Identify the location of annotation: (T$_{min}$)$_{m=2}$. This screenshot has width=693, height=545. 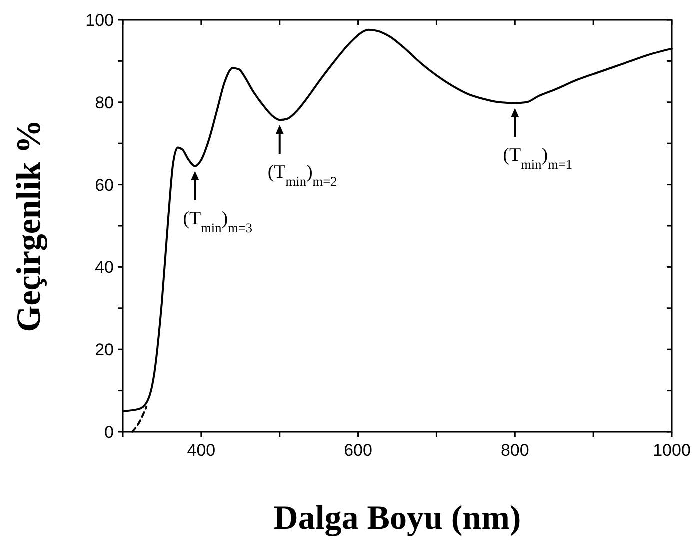
(303, 175).